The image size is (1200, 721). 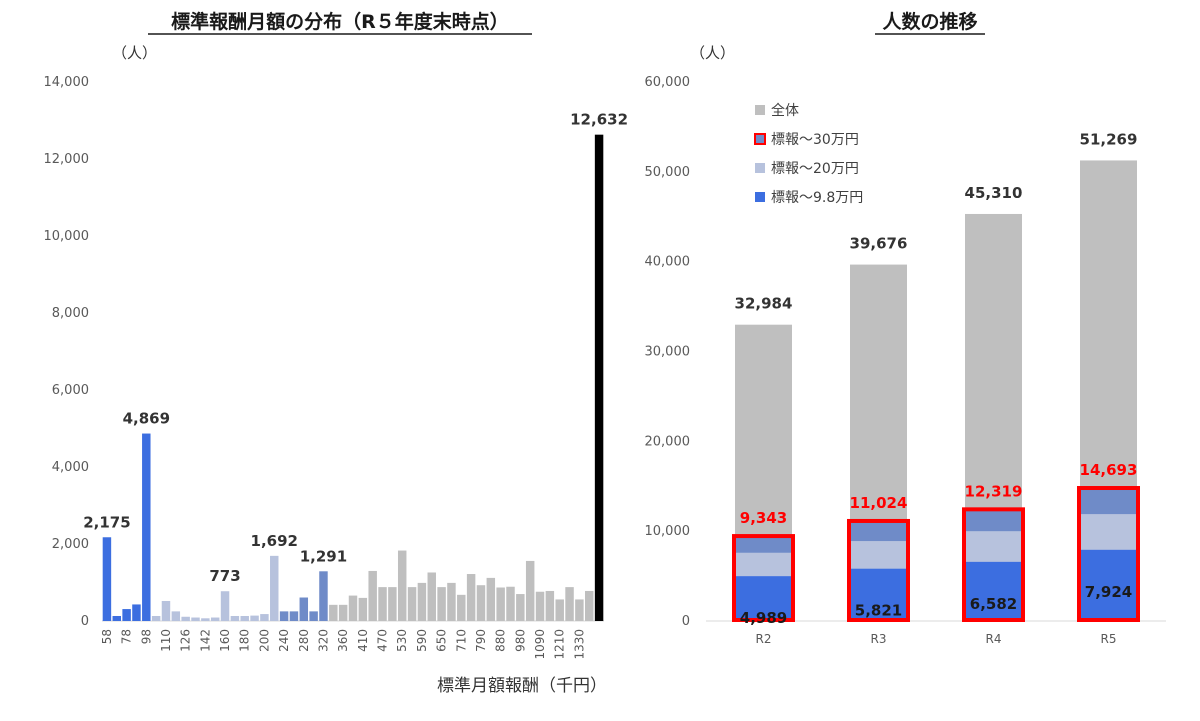 What do you see at coordinates (879, 503) in the screenshot?
I see `le30-data-label: 11,024` at bounding box center [879, 503].